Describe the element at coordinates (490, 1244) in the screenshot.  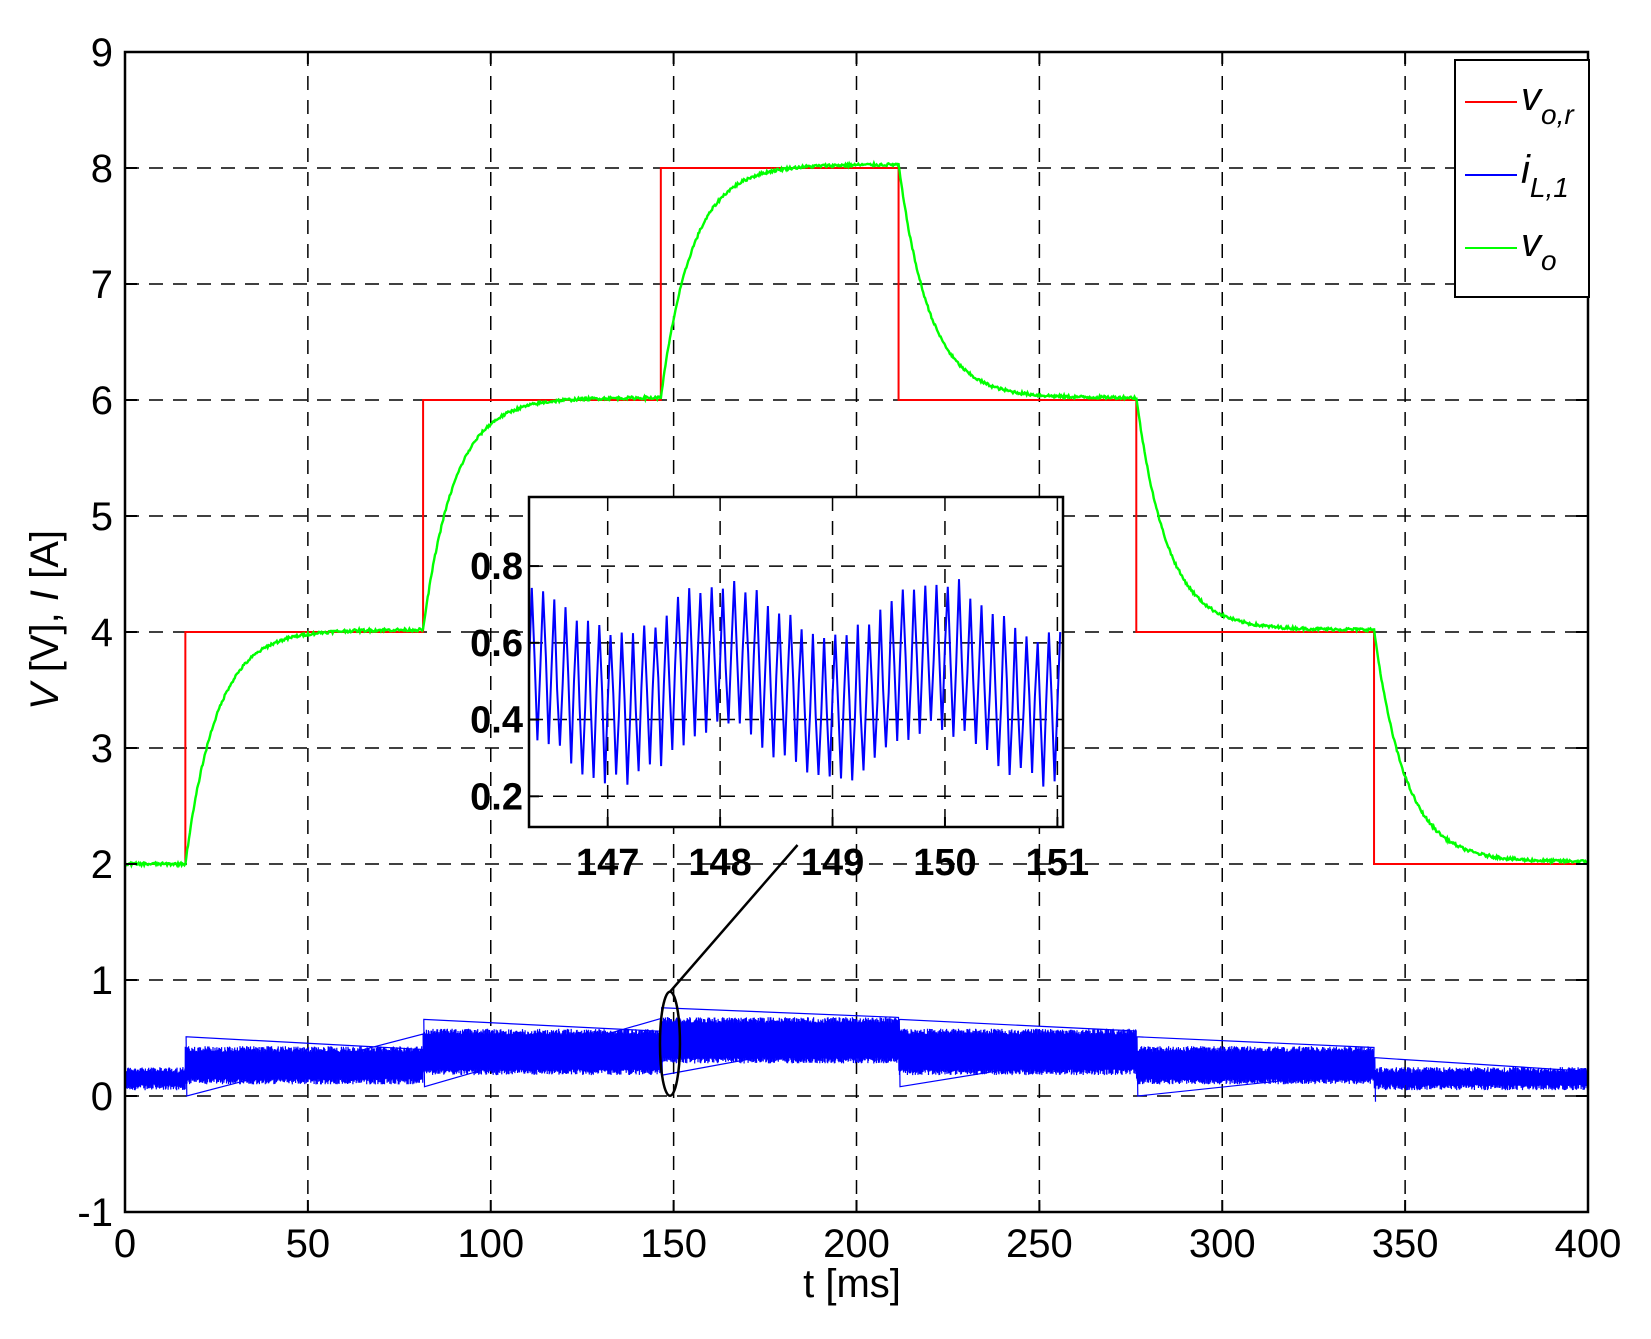
I see `x-tick-label: 100` at that location.